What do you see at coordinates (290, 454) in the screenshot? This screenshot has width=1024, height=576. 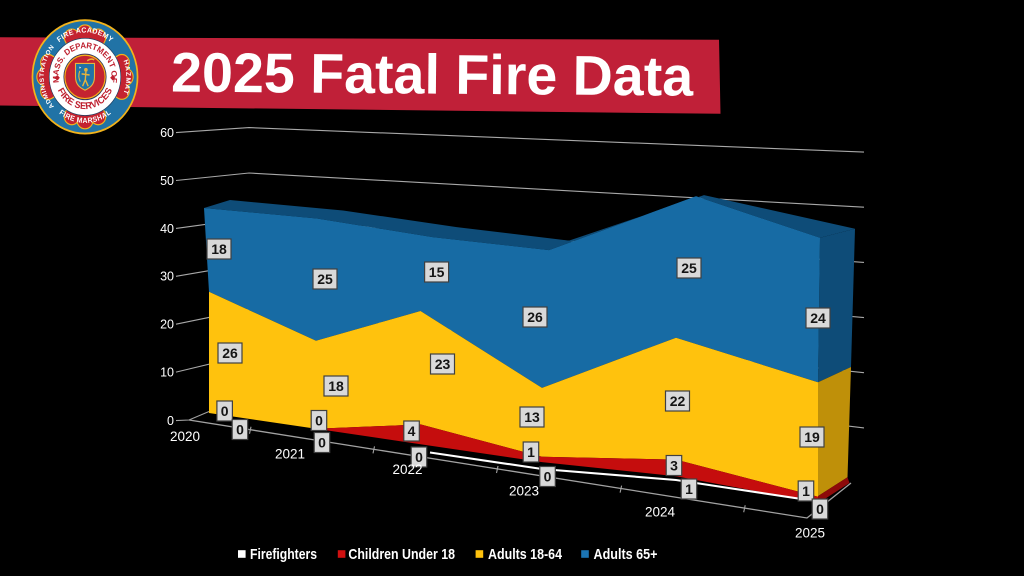 I see `svg-text: 2021` at bounding box center [290, 454].